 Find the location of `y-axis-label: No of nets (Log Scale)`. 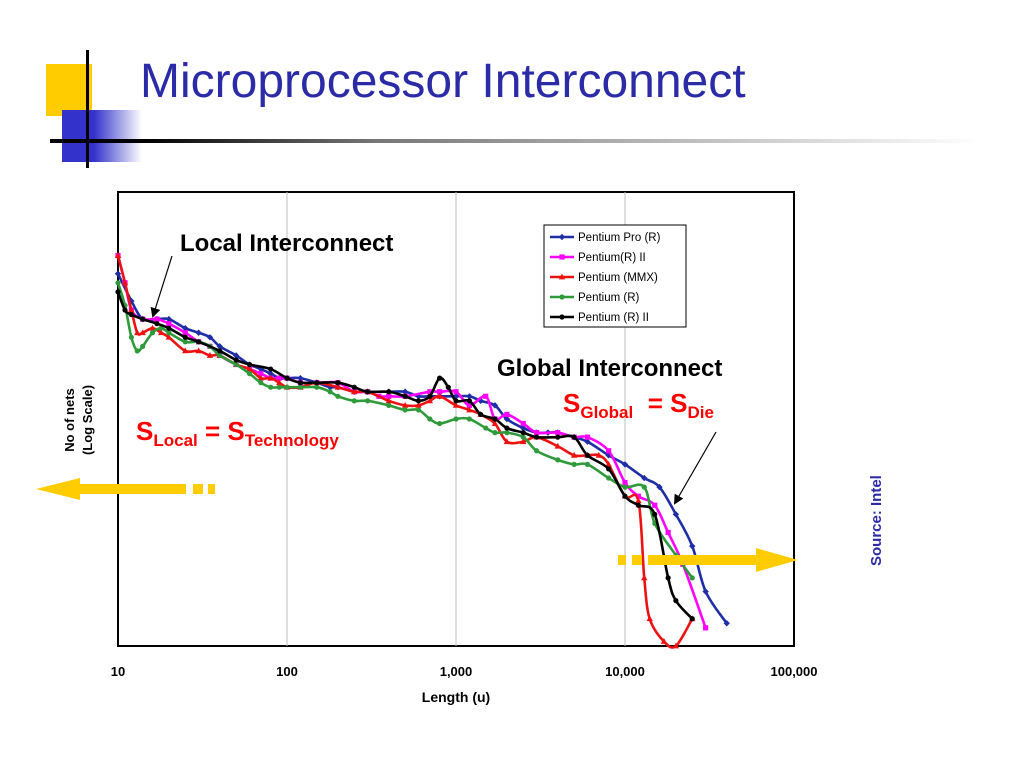

y-axis-label: No of nets (Log Scale) is located at coordinates (78, 420).